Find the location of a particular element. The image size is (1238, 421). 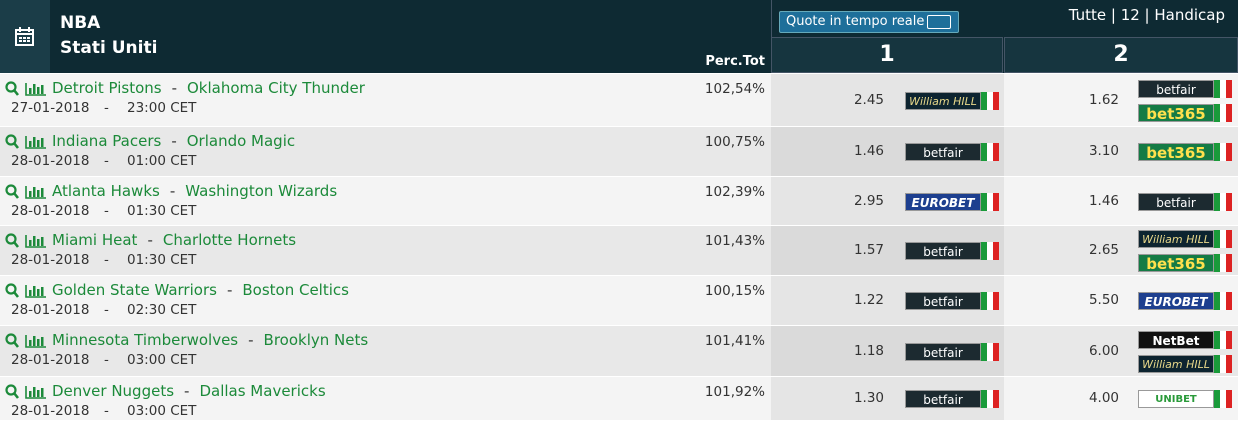

home-team: Detroit Pistons is located at coordinates (107, 88).